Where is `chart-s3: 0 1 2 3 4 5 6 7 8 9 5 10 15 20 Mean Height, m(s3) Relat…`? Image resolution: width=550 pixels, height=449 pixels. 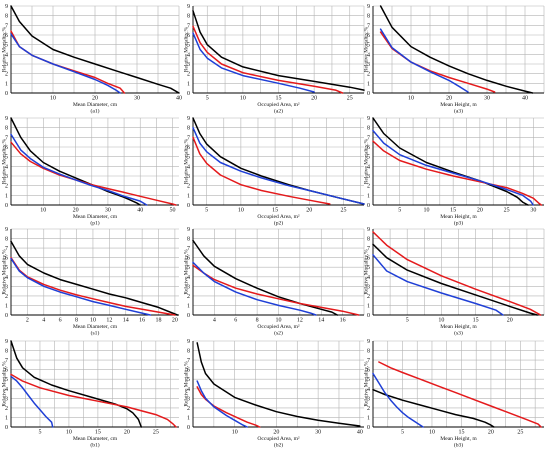
chart-s3: 0 1 2 3 4 5 6 7 8 9 5 10 15 20 Mean Height, m(s3) Relat… is located at coordinates (454, 282).